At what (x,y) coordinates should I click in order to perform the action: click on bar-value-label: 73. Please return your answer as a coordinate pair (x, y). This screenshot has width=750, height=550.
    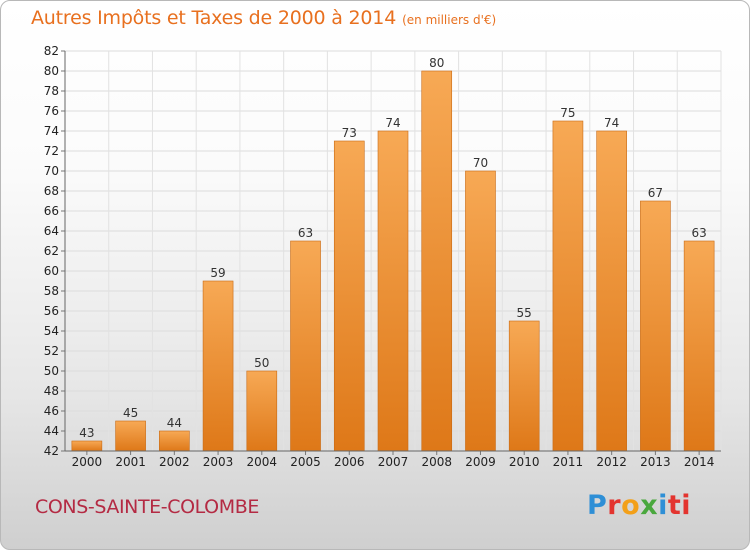
    Looking at the image, I should click on (349, 133).